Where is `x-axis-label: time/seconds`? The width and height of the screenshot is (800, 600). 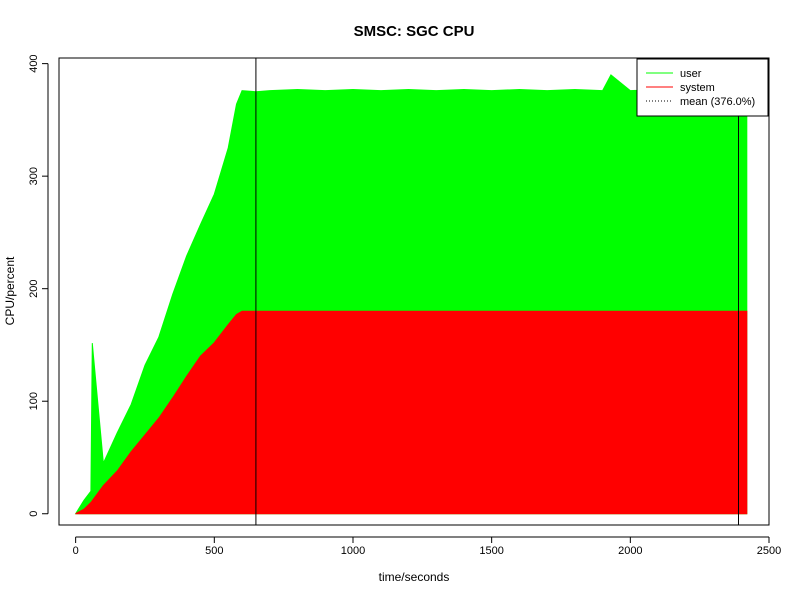 x-axis-label: time/seconds is located at coordinates (414, 577).